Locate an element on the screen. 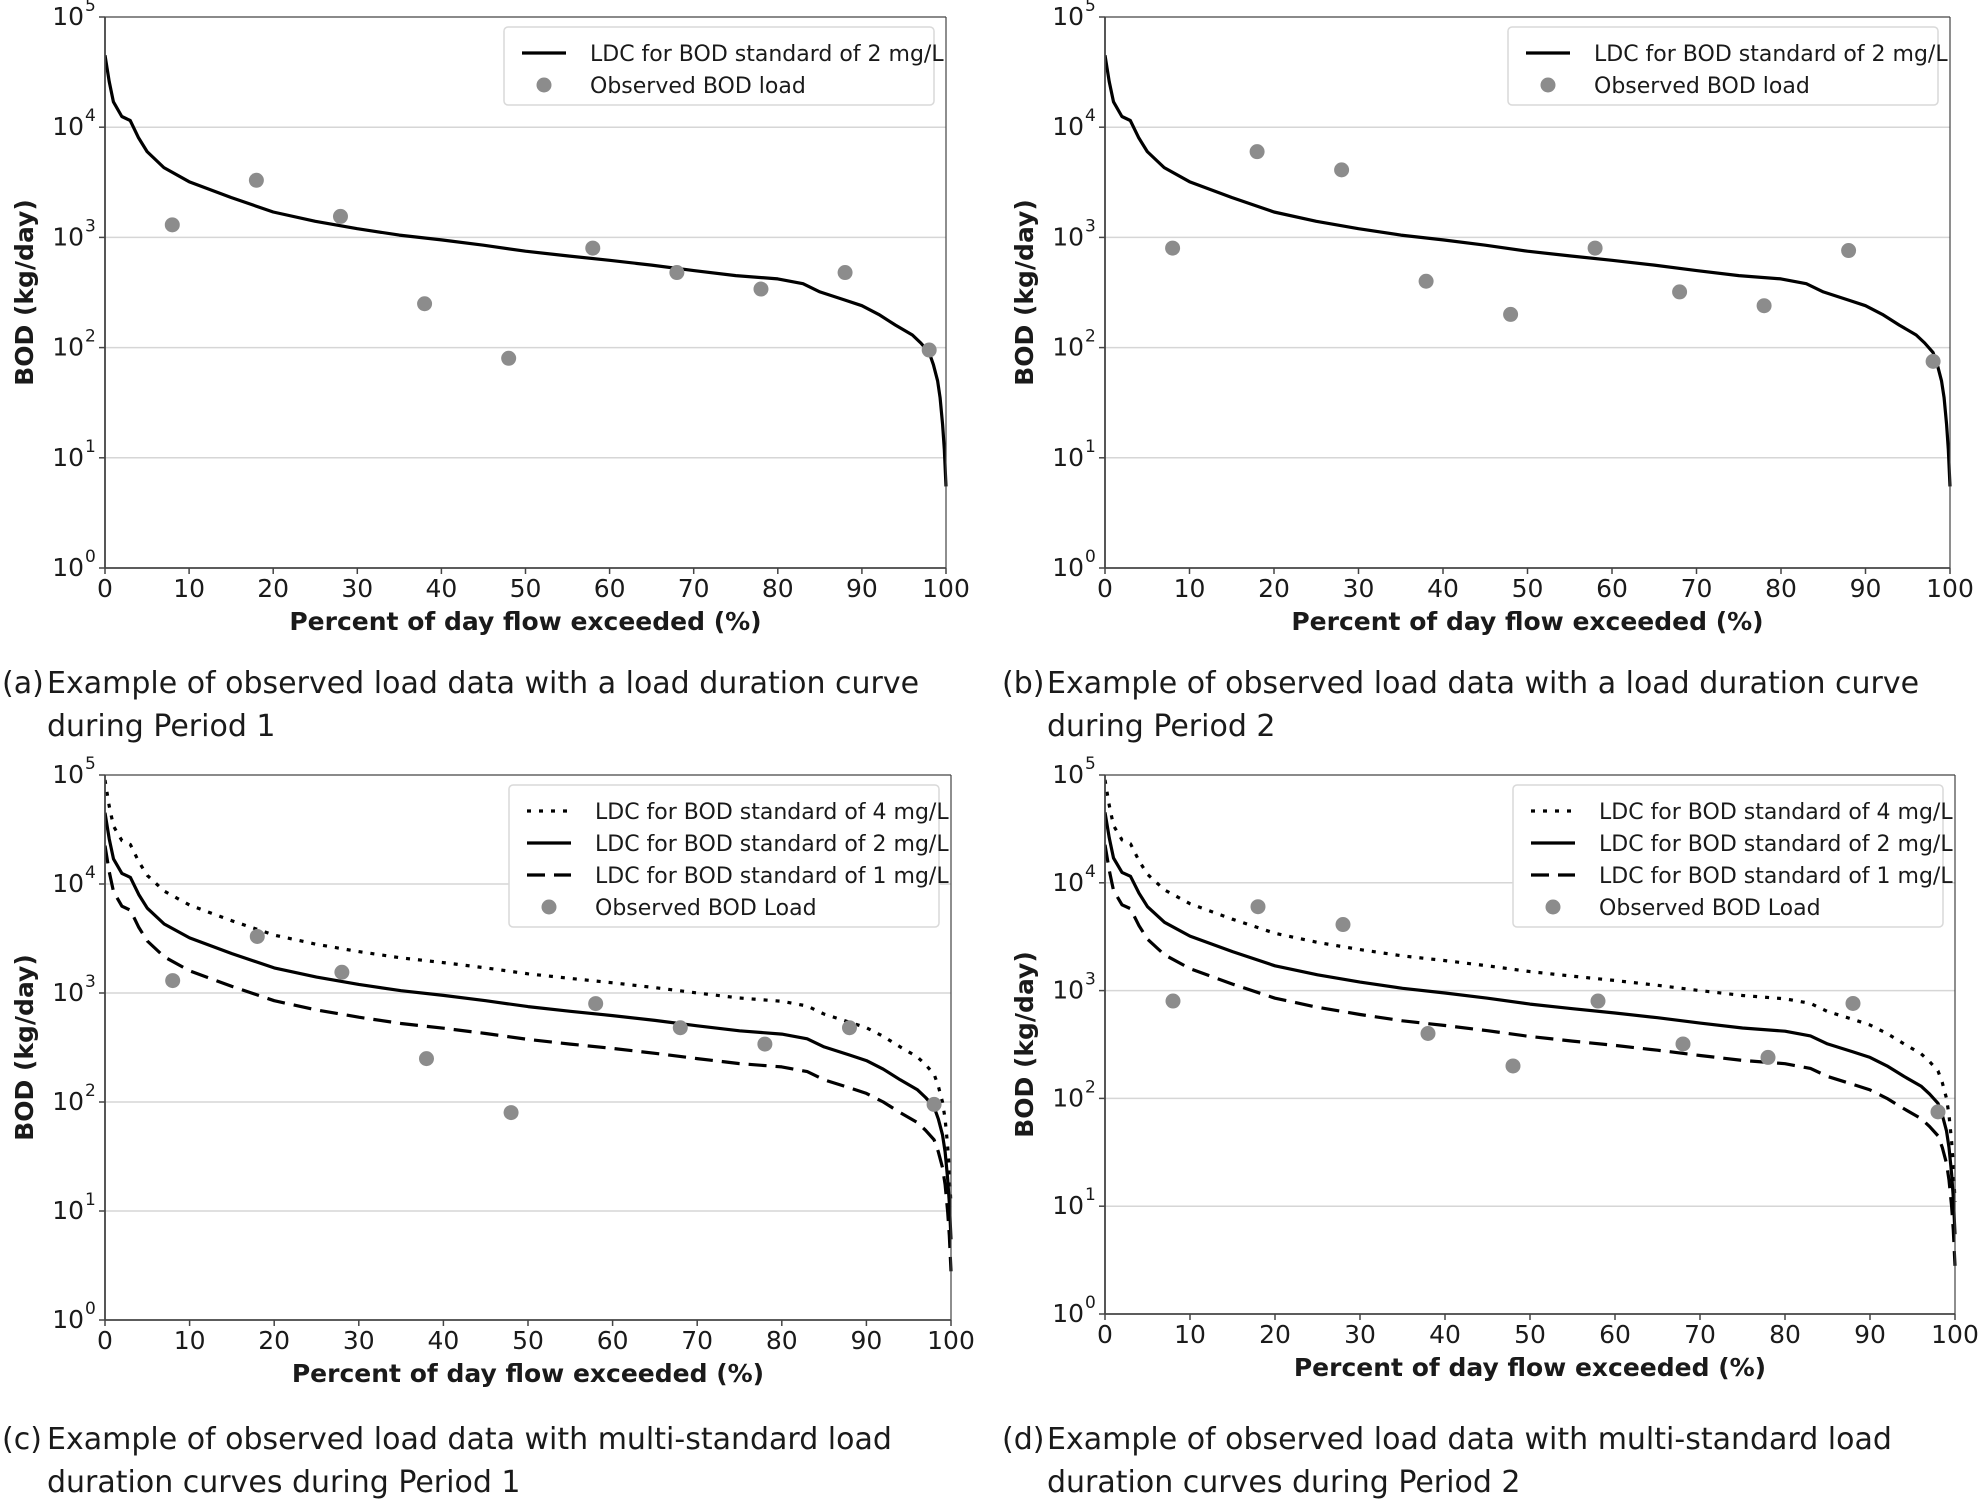 The width and height of the screenshot is (1988, 1504). series-line-dotted is located at coordinates (529, 993).